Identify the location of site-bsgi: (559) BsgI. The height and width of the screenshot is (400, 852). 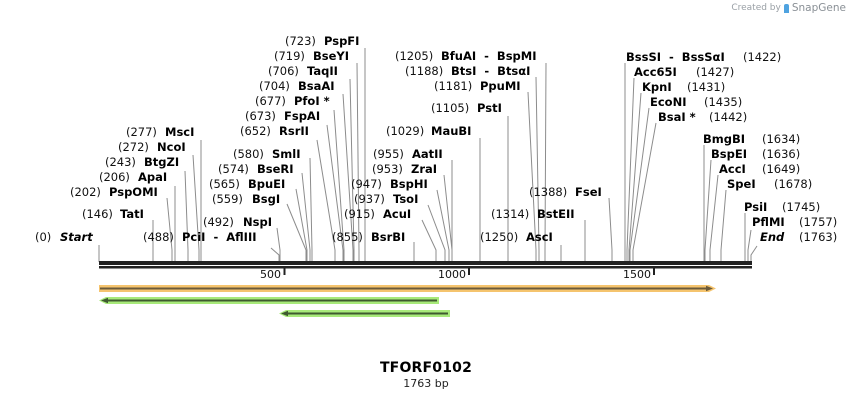
(246, 199).